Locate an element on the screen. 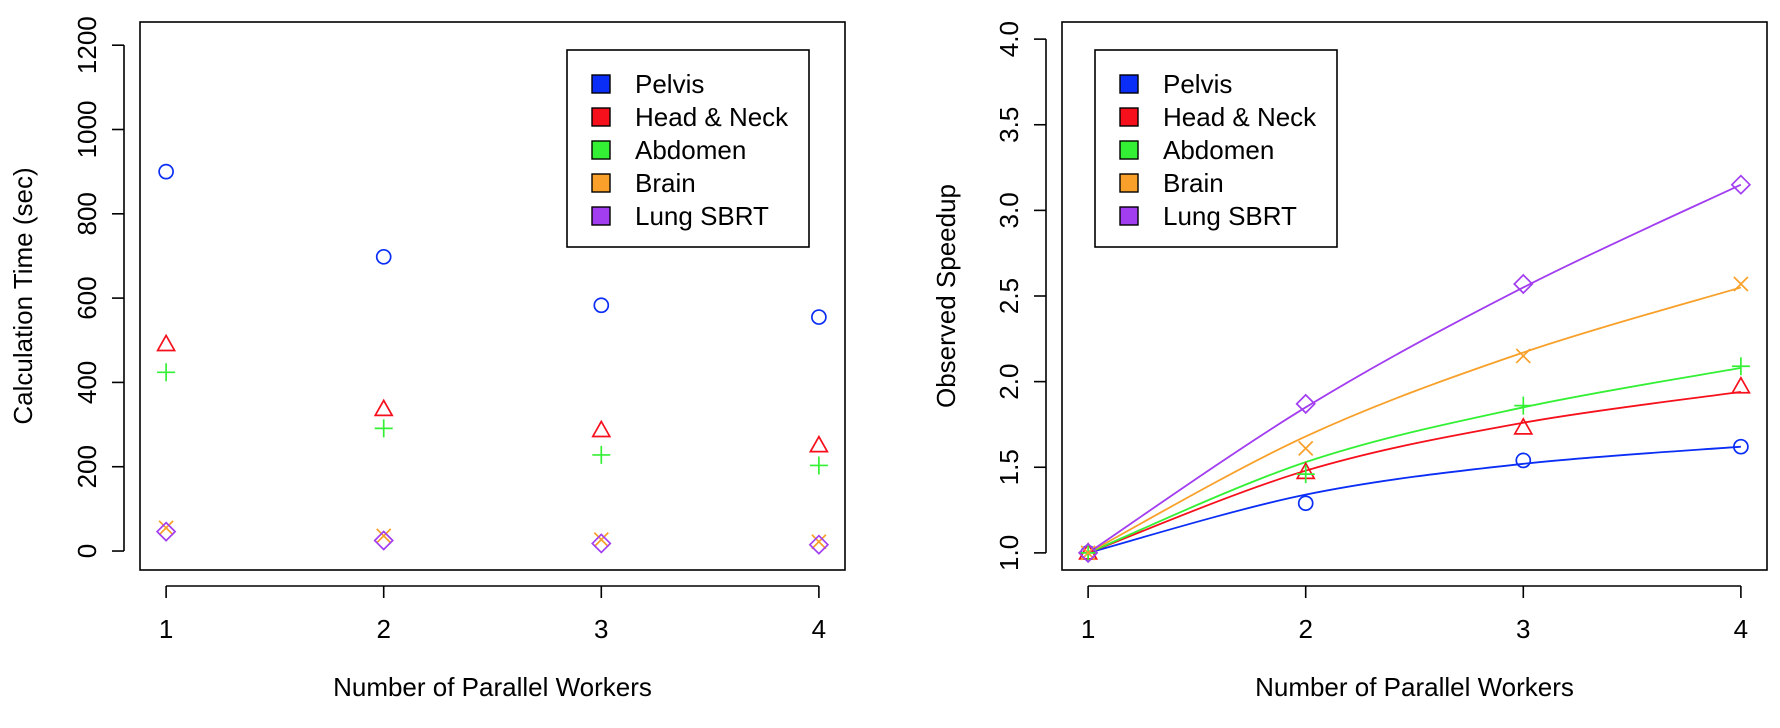 This screenshot has height=728, width=1780. y-tick-label: 1.5 is located at coordinates (1009, 467).